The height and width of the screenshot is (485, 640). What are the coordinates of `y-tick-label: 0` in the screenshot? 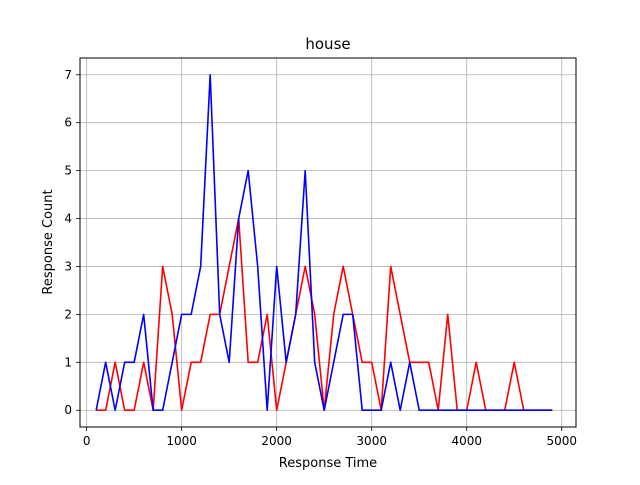 It's located at (68, 410).